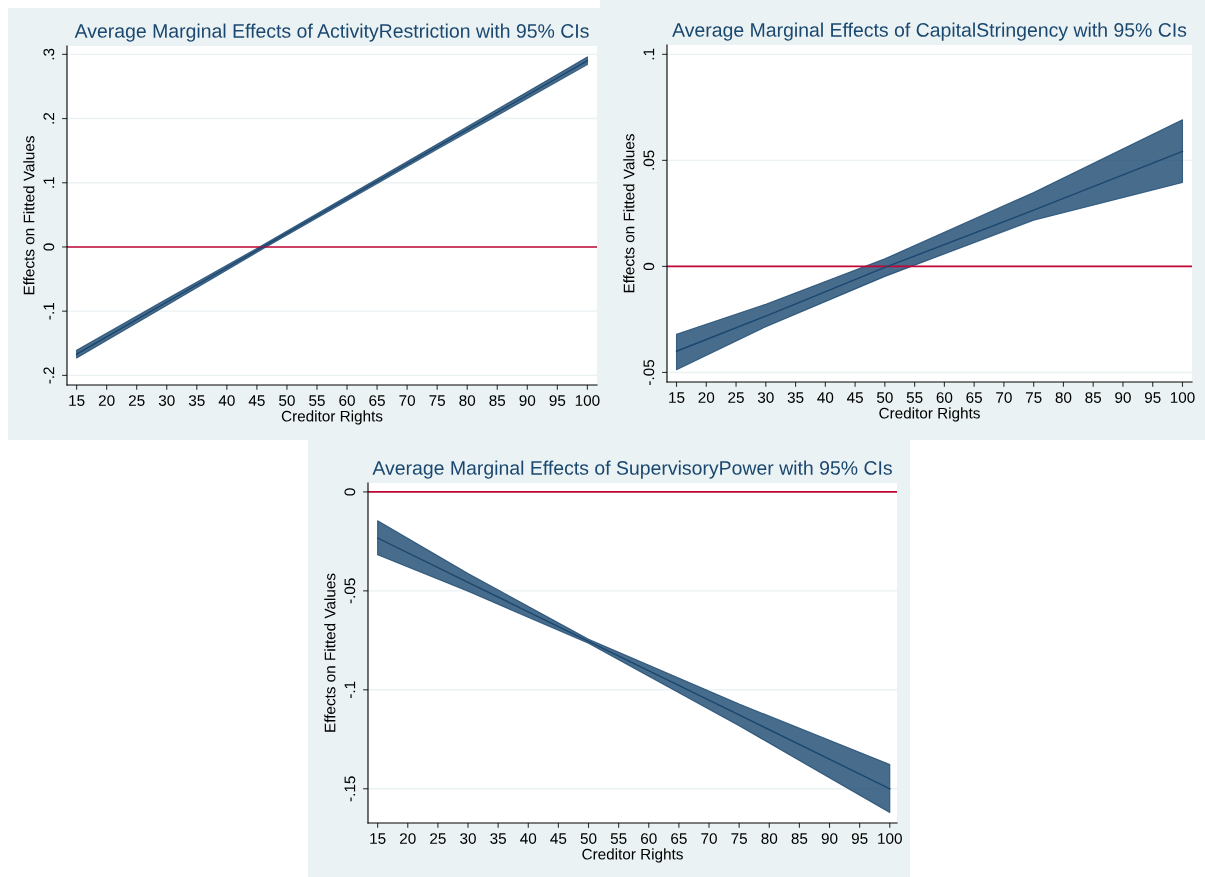 This screenshot has height=877, width=1205. What do you see at coordinates (49, 375) in the screenshot?
I see `y-tick-label: -.2` at bounding box center [49, 375].